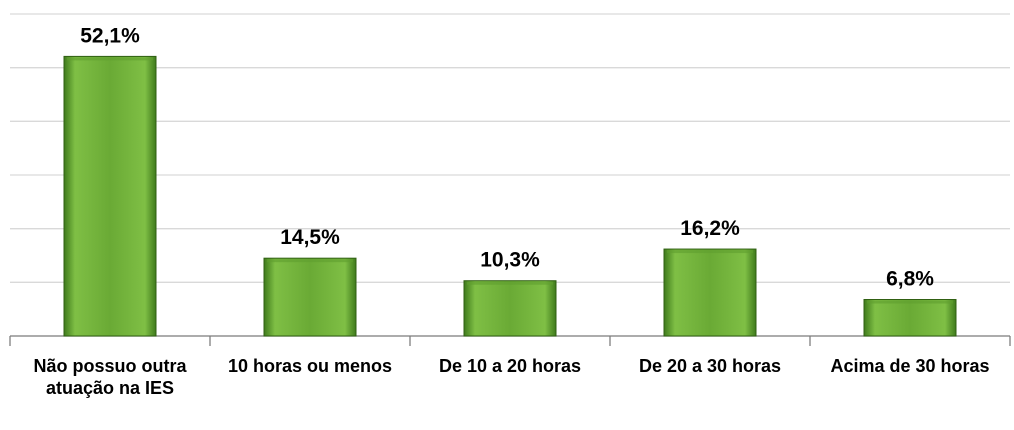 Image resolution: width=1014 pixels, height=430 pixels. I want to click on value-label: 52,1%, so click(110, 35).